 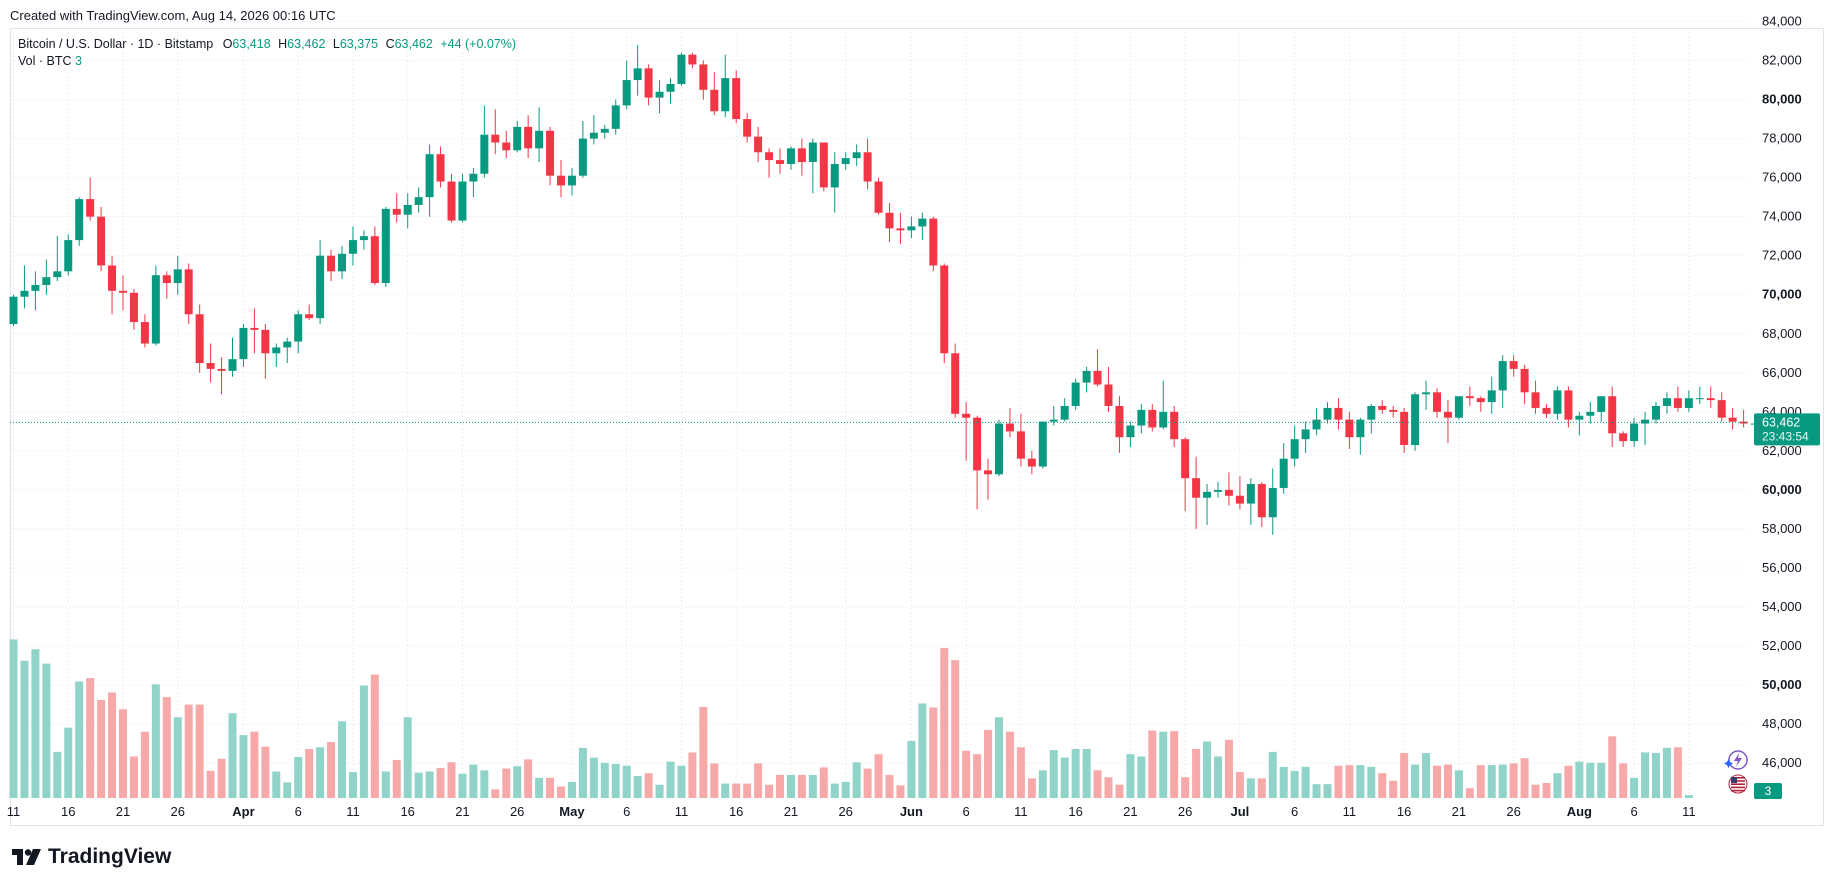 I want to click on us-flag-stripe, so click(x=1738, y=787).